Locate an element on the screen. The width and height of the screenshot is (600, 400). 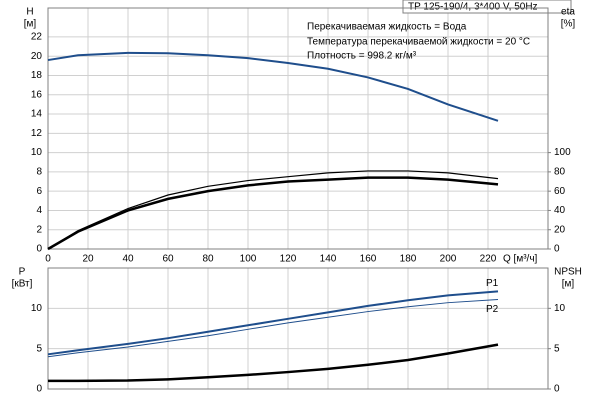
x-tick-label: 200 is located at coordinates (448, 259).